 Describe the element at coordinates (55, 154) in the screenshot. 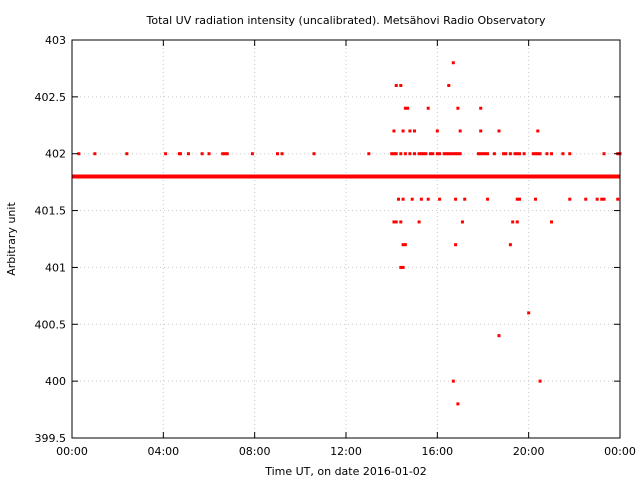

I see `y-tick-label: 402` at that location.